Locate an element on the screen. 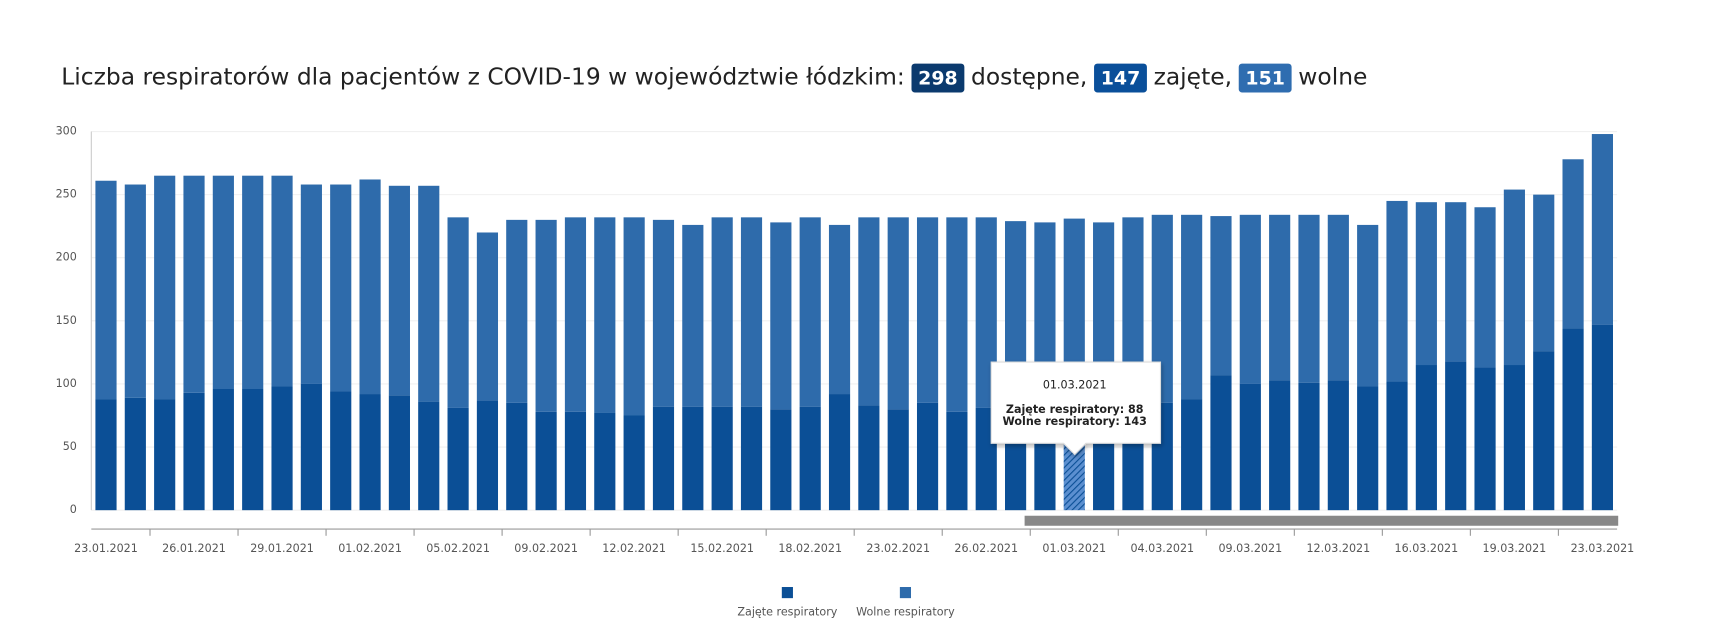  x-tick-label: 05.02.2021 is located at coordinates (458, 548).